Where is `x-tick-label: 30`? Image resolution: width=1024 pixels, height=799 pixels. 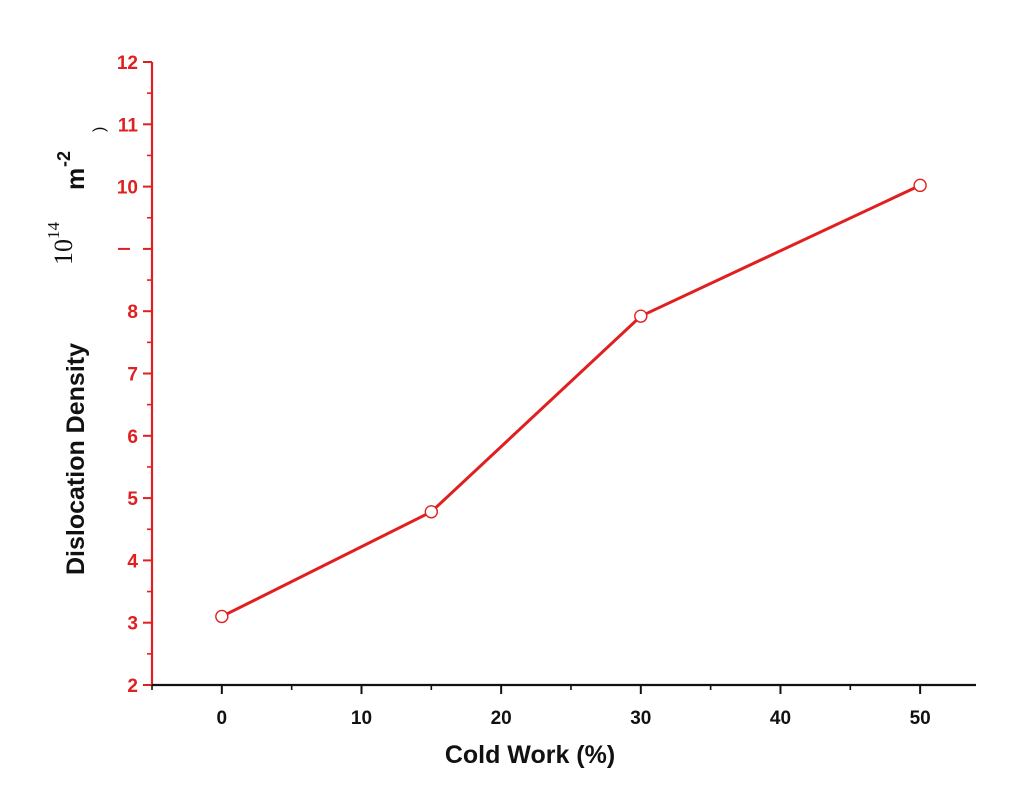
x-tick-label: 30 is located at coordinates (640, 718).